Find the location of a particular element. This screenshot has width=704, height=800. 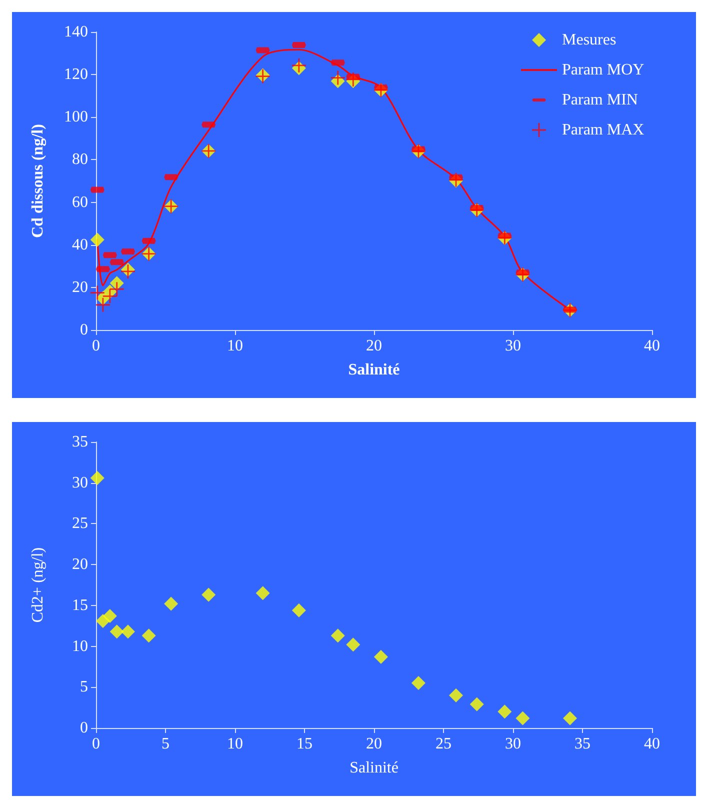

legend-label: Mesures is located at coordinates (589, 40).